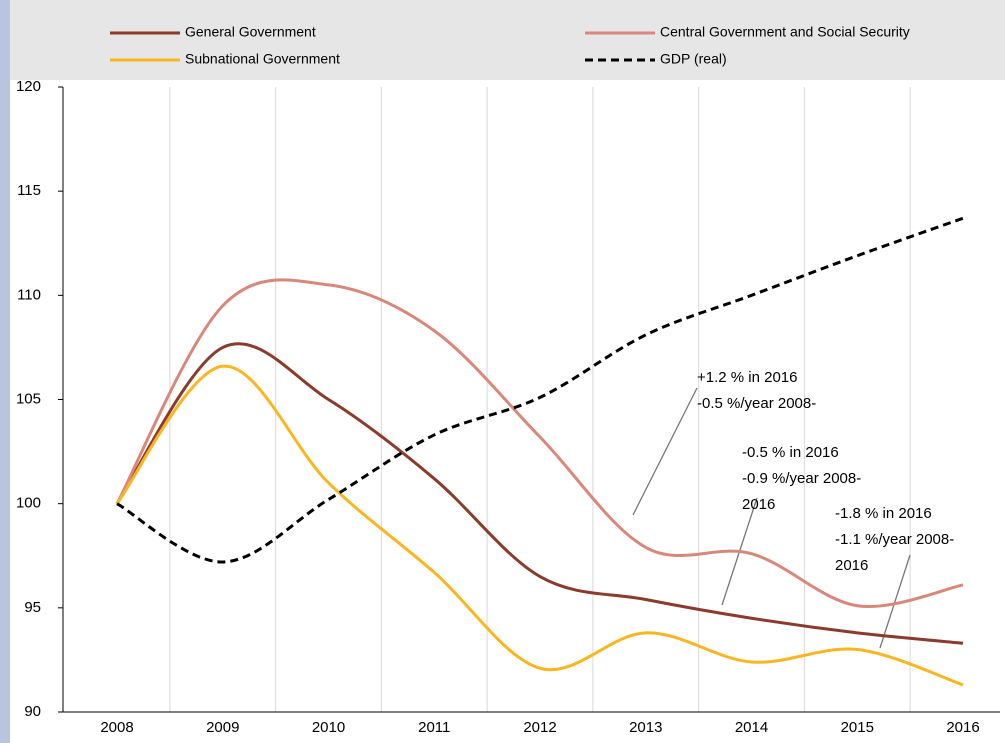 Image resolution: width=1005 pixels, height=743 pixels. Describe the element at coordinates (539, 727) in the screenshot. I see `x-tick-label: 2012` at that location.